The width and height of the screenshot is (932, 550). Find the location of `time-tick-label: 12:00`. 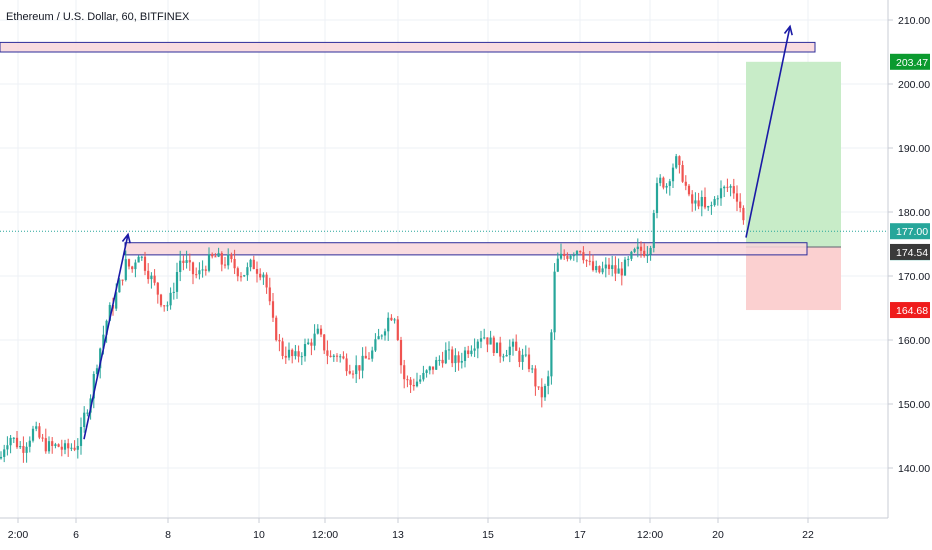

time-tick-label: 12:00 is located at coordinates (325, 535).